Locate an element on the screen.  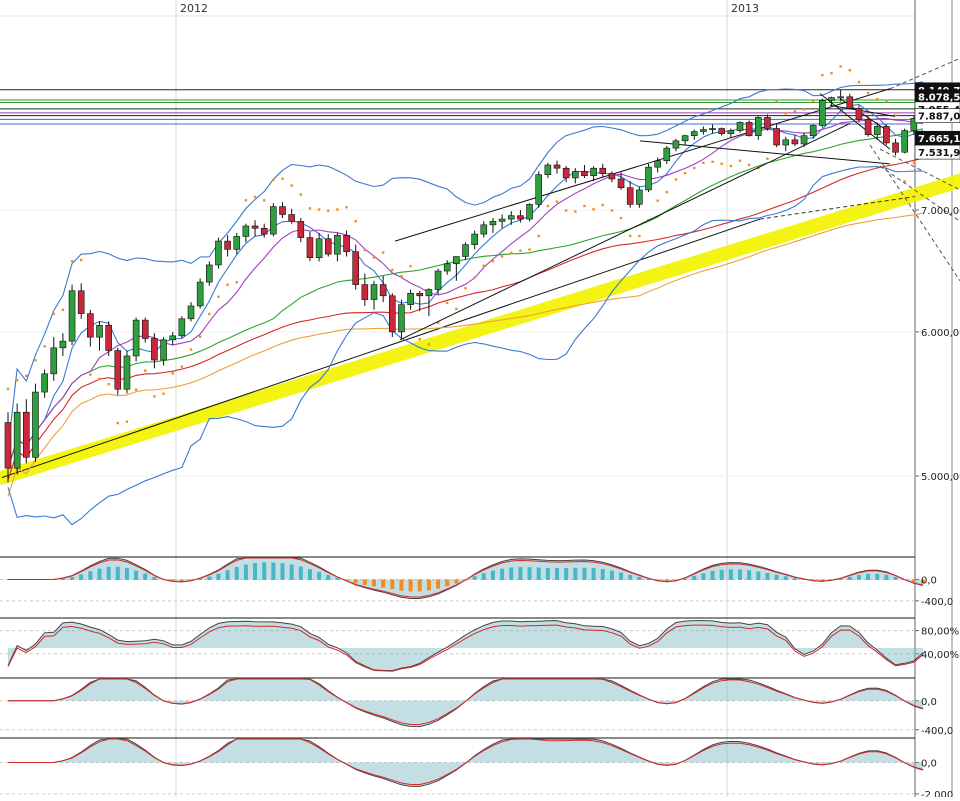
channel-upper-line is located at coordinates (642, 165).